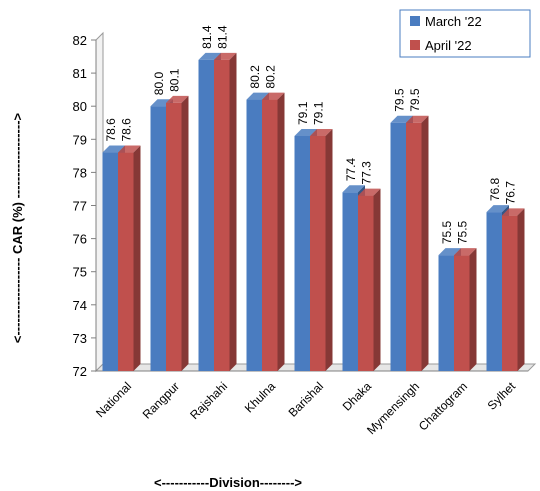 The image size is (540, 491). I want to click on y-tick-label: 81, so click(80, 73).